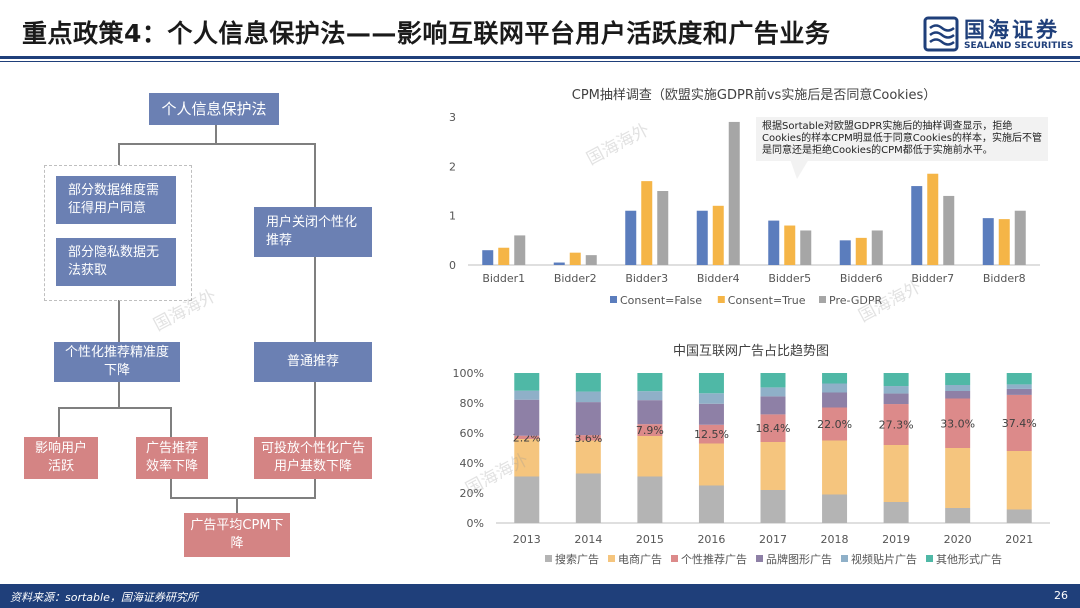 The height and width of the screenshot is (608, 1080). What do you see at coordinates (661, 300) in the screenshot?
I see `legend-label: Consent=False` at bounding box center [661, 300].